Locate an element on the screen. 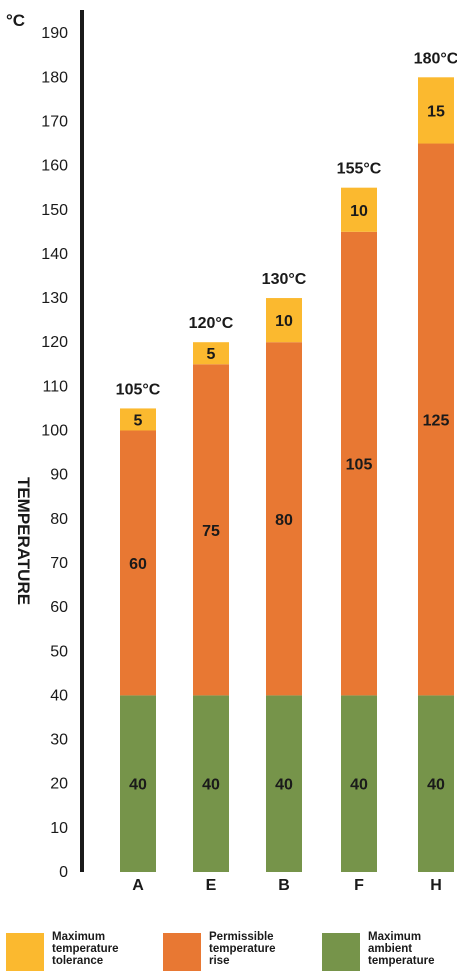 This screenshot has width=457, height=975. y-tick-label: 150 is located at coordinates (54, 210).